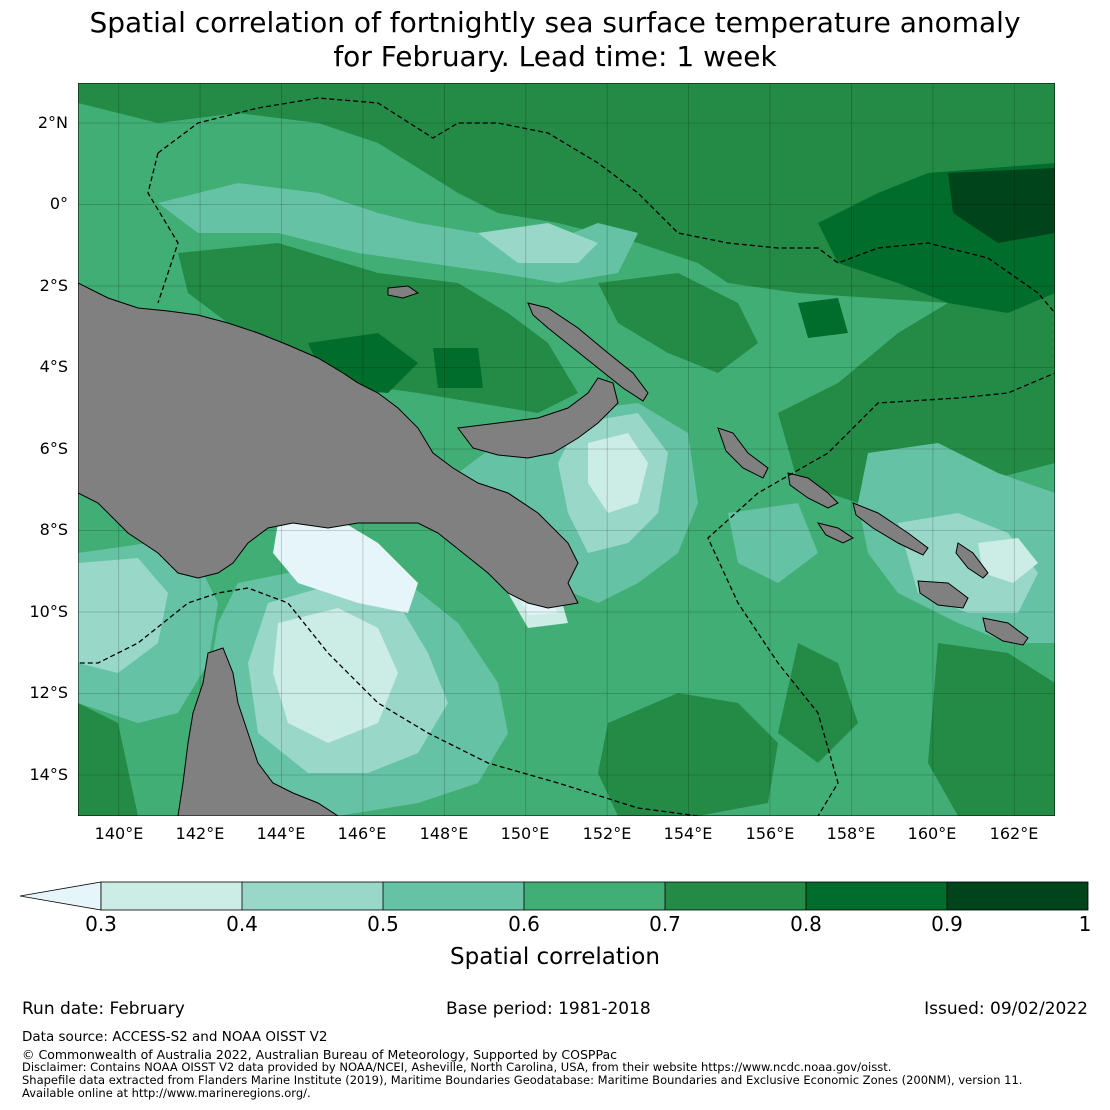  What do you see at coordinates (1005, 631) in the screenshot?
I see `makira-land` at bounding box center [1005, 631].